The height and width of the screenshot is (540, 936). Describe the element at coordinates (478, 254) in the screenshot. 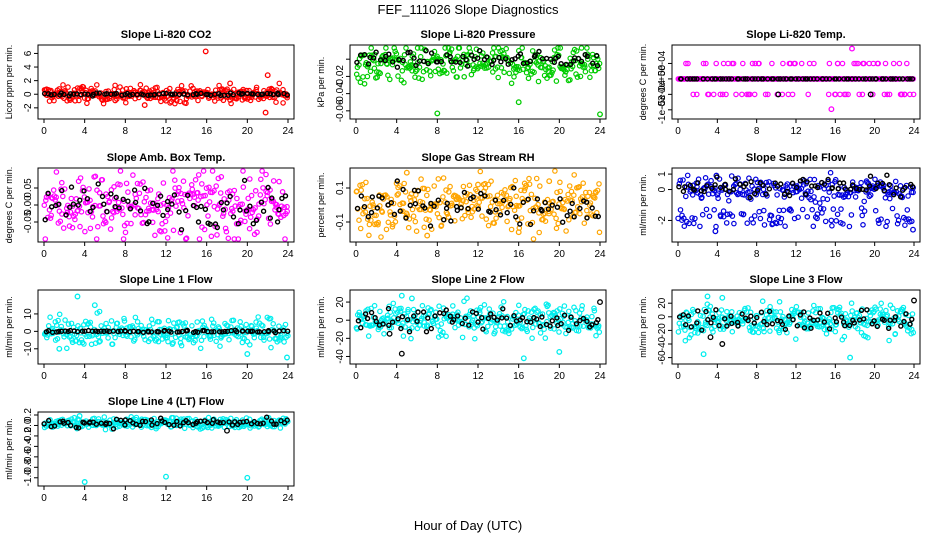

I see `x-tick-label: 12` at that location.